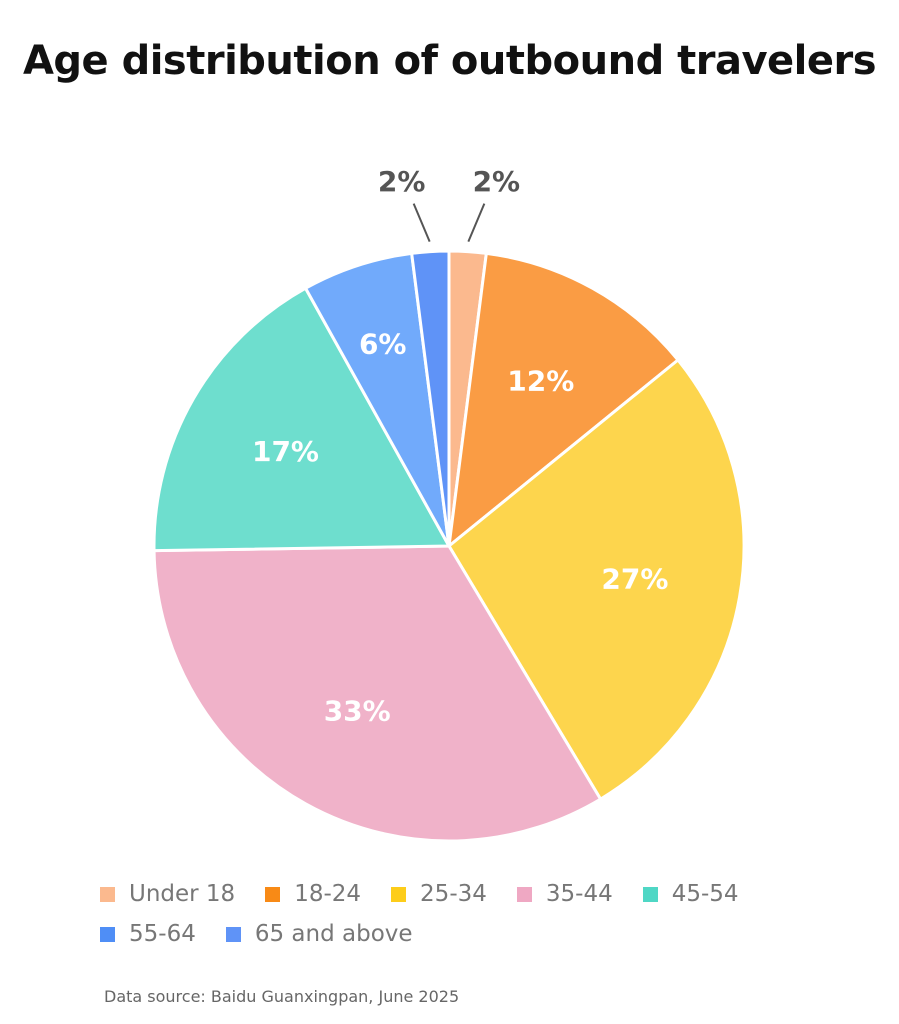  Describe the element at coordinates (383, 344) in the screenshot. I see `slice-label-55-64: 6%` at that location.